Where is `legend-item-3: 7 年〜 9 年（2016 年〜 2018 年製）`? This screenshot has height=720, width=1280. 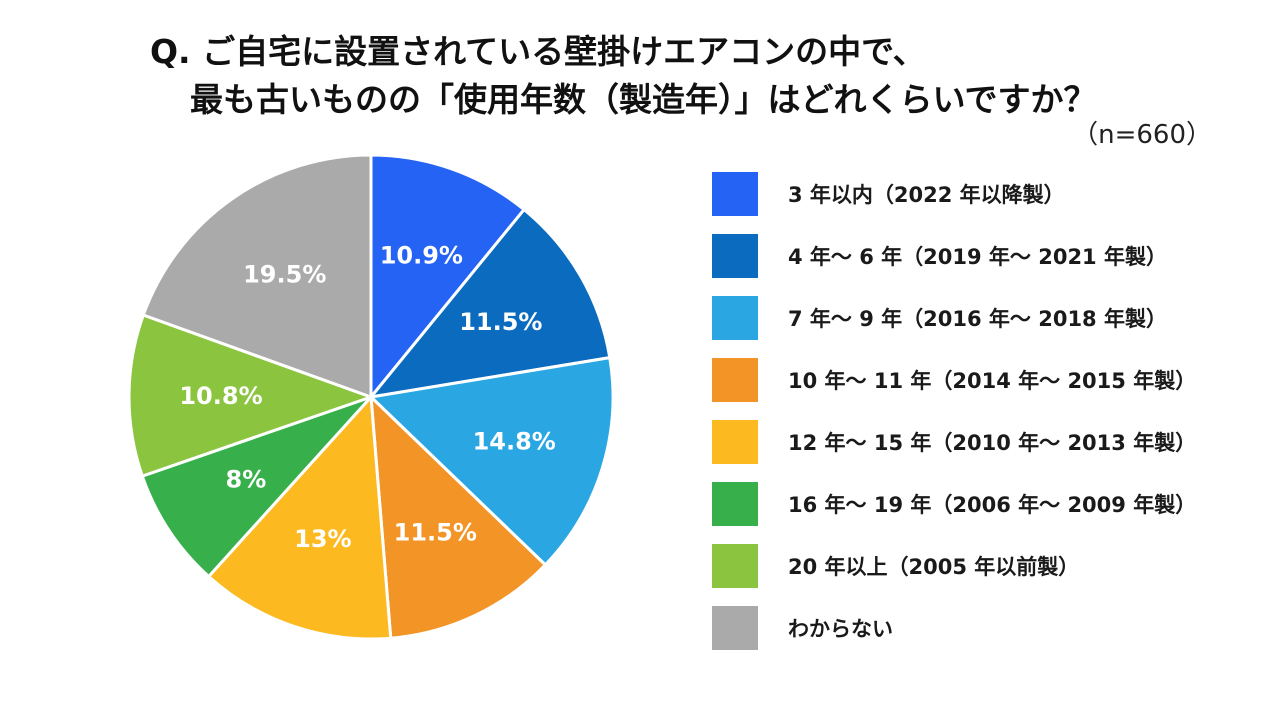 legend-item-3: 7 年〜 9 年（2016 年〜 2018 年製） is located at coordinates (954, 318).